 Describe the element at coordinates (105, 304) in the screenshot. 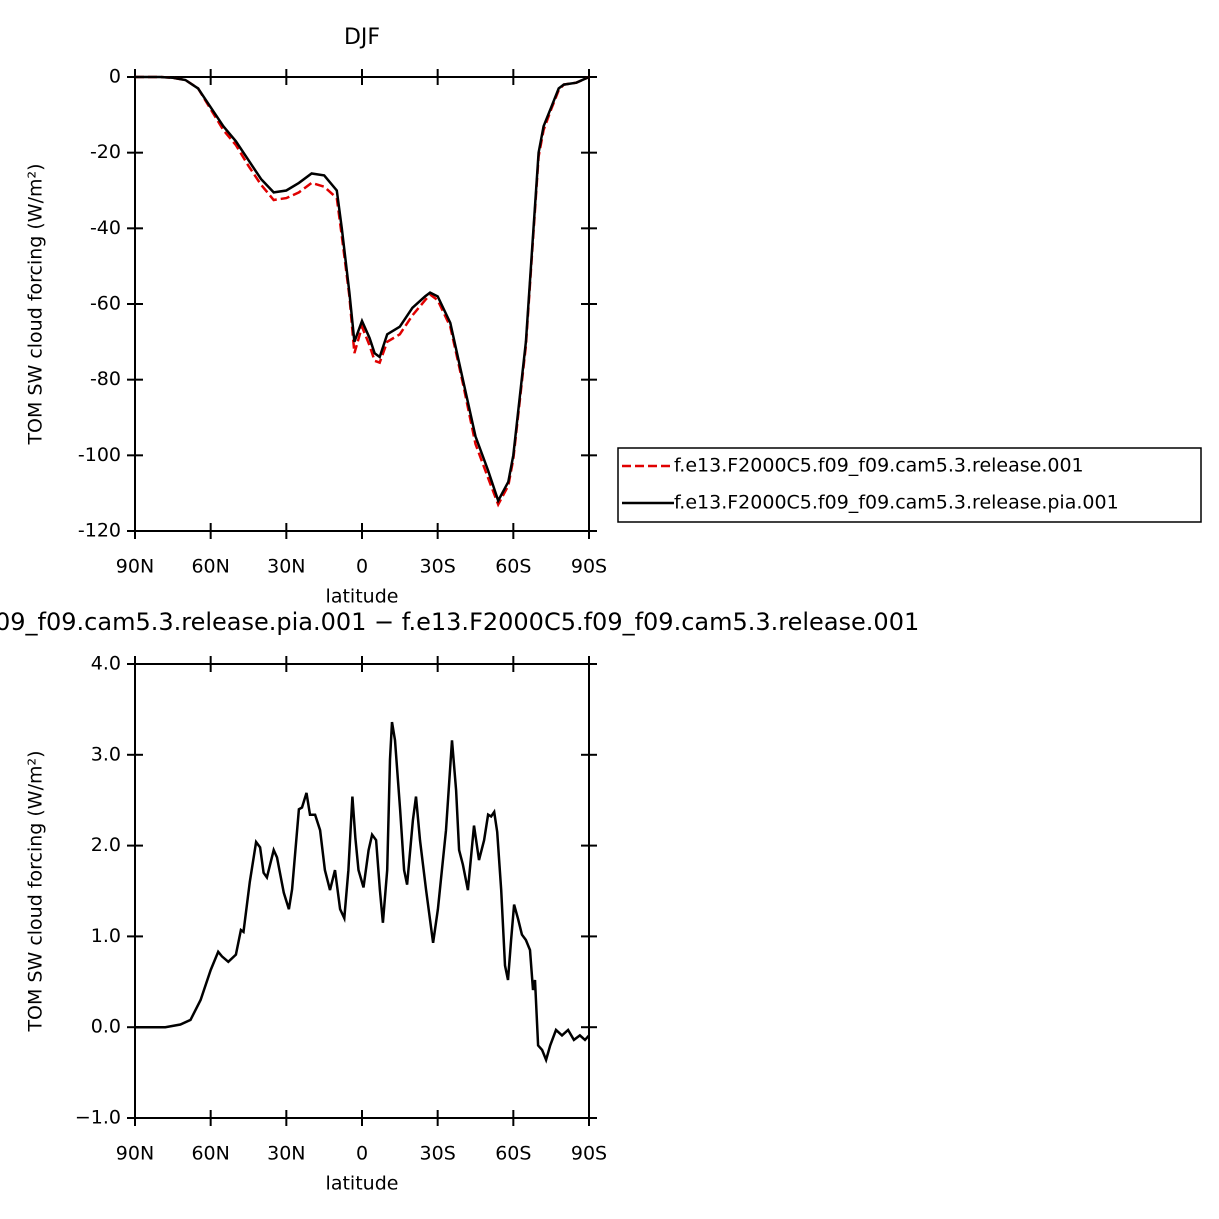

I see `y-tick-label: -60` at that location.